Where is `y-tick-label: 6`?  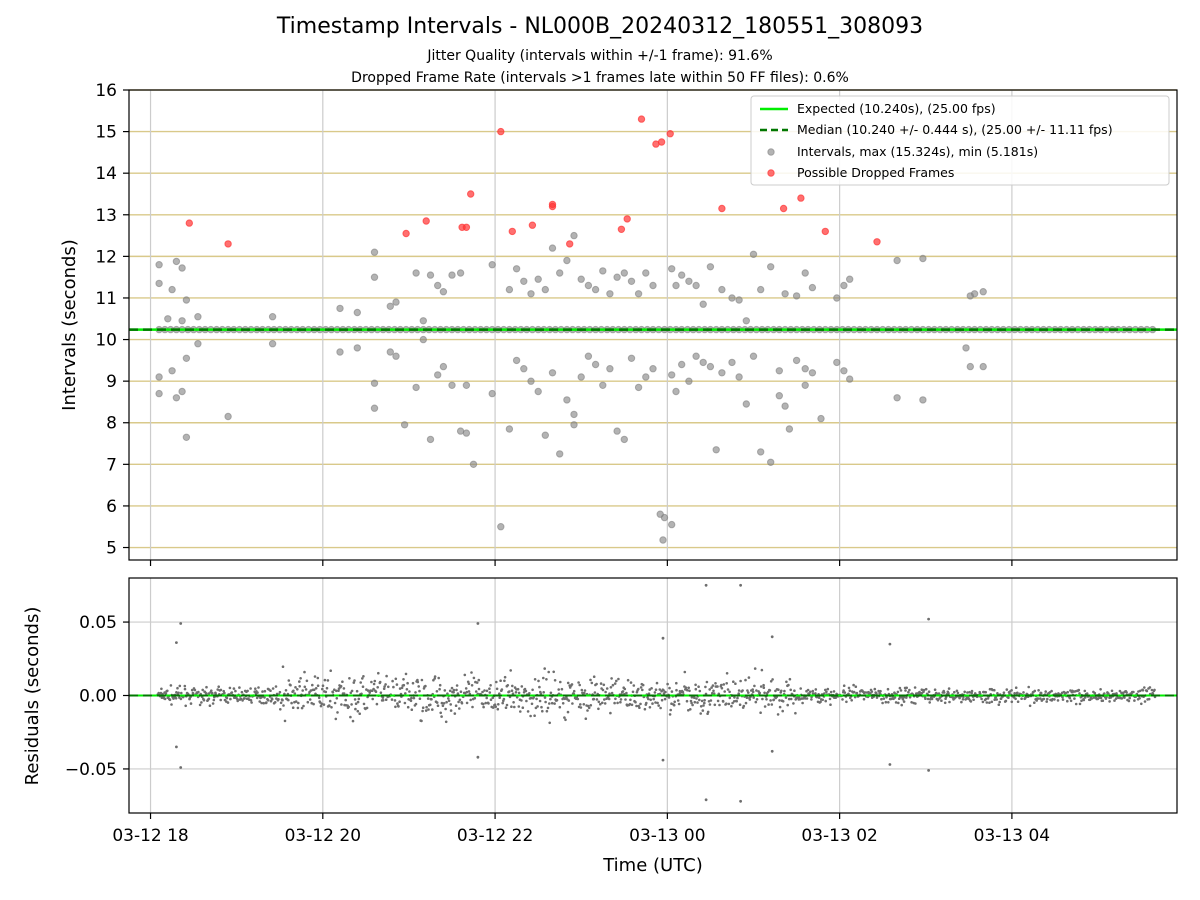
y-tick-label: 6 is located at coordinates (111, 507).